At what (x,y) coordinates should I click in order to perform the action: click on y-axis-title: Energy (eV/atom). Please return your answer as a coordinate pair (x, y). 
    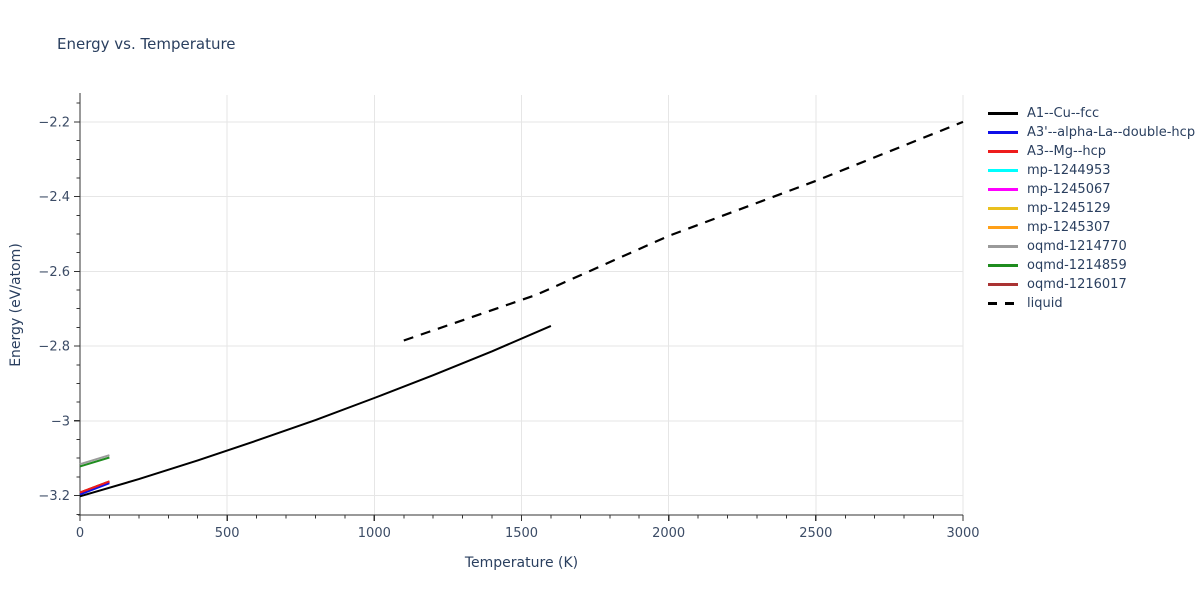
    Looking at the image, I should click on (16, 305).